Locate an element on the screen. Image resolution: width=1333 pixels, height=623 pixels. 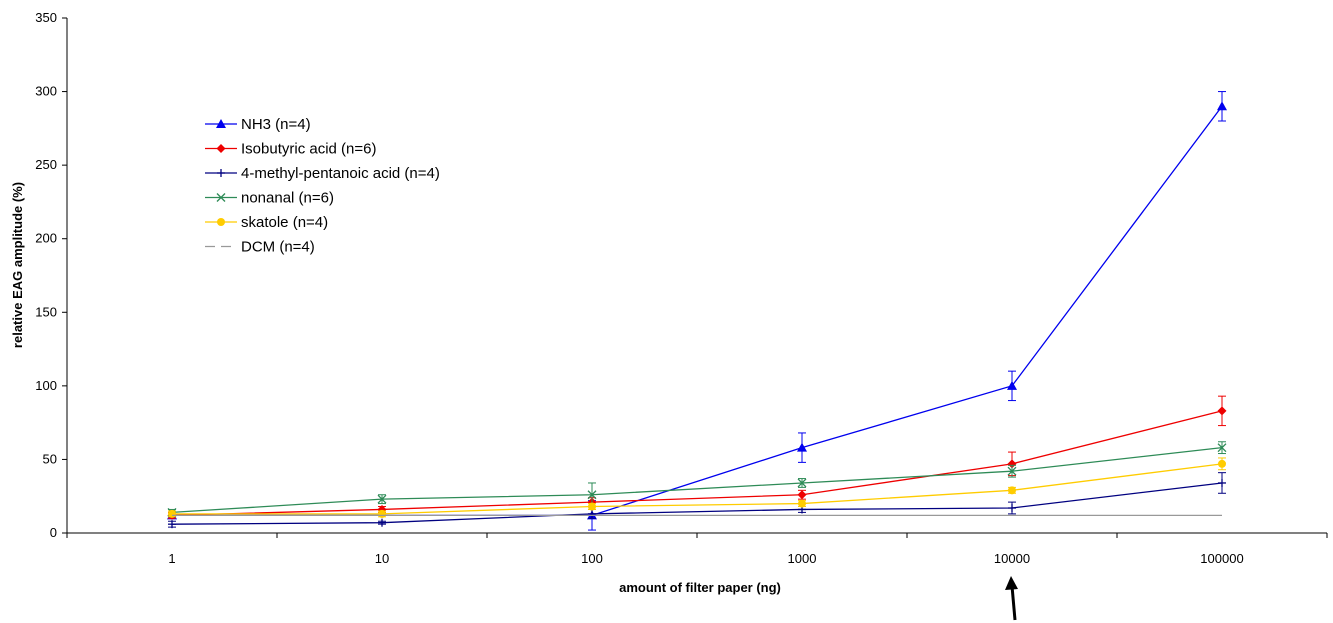
x-axis-title: amount of filter paper (ng) is located at coordinates (700, 587).